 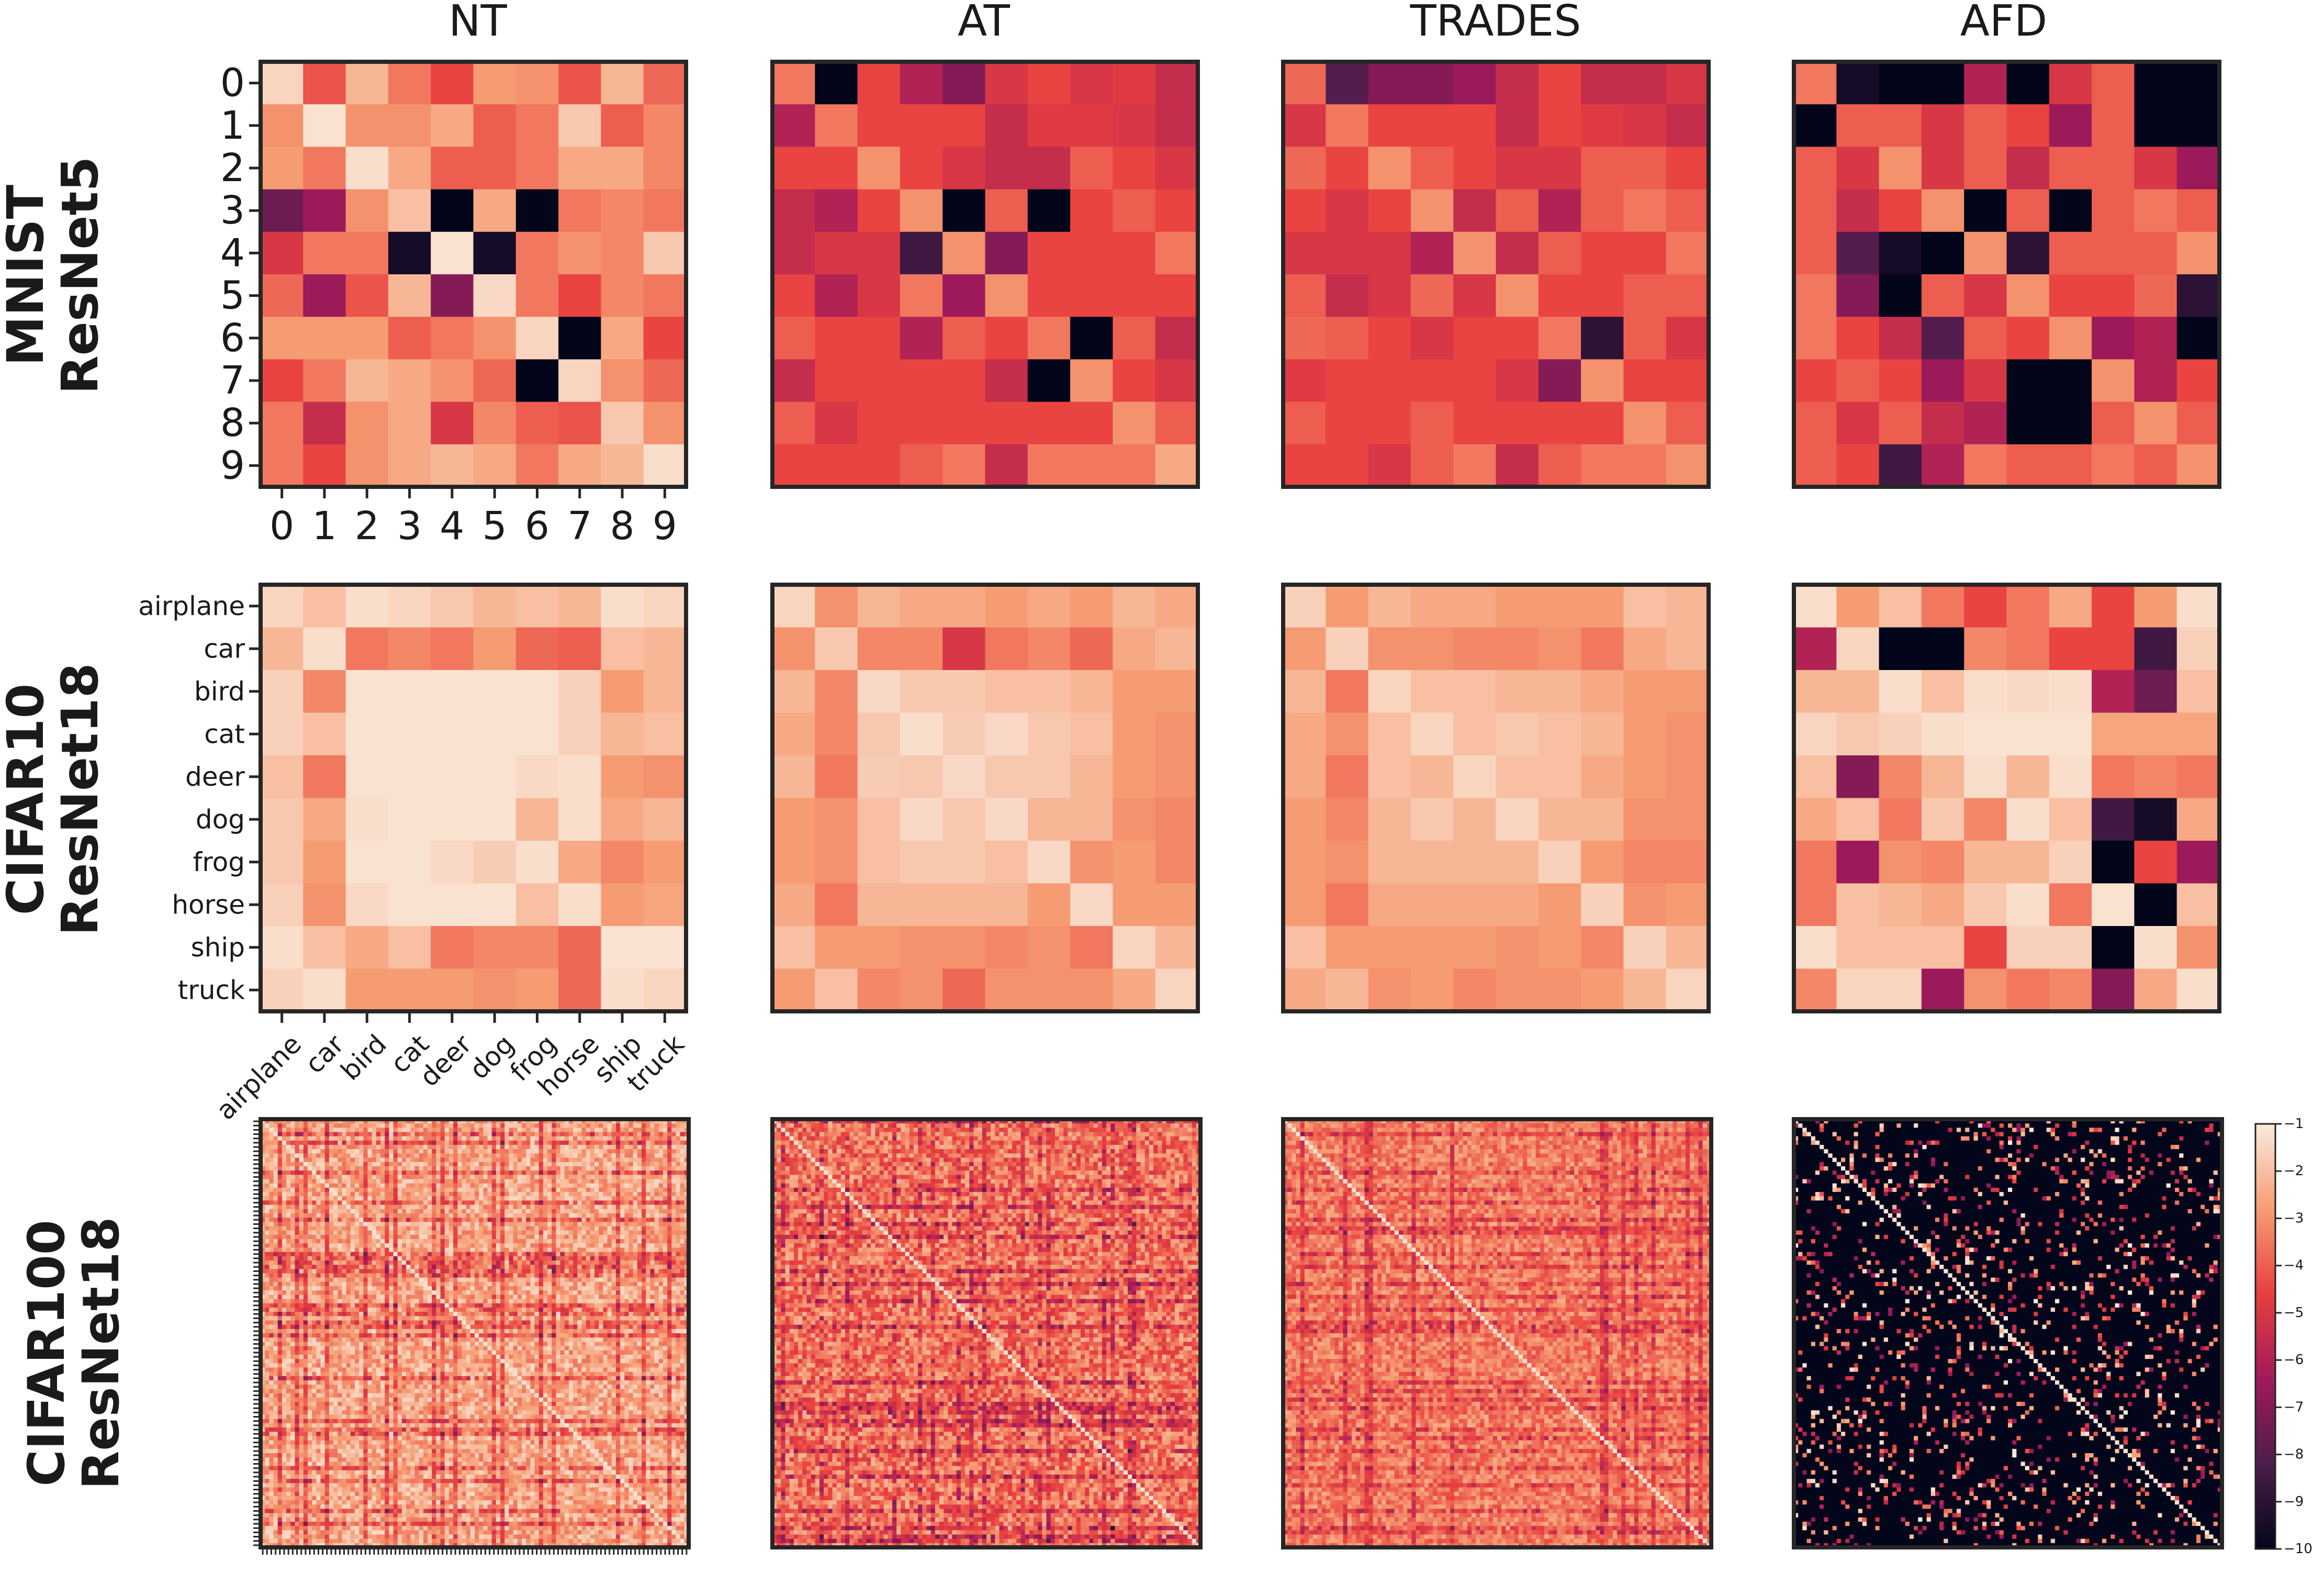 What do you see at coordinates (985, 23) in the screenshot?
I see `col-title-at: AT` at bounding box center [985, 23].